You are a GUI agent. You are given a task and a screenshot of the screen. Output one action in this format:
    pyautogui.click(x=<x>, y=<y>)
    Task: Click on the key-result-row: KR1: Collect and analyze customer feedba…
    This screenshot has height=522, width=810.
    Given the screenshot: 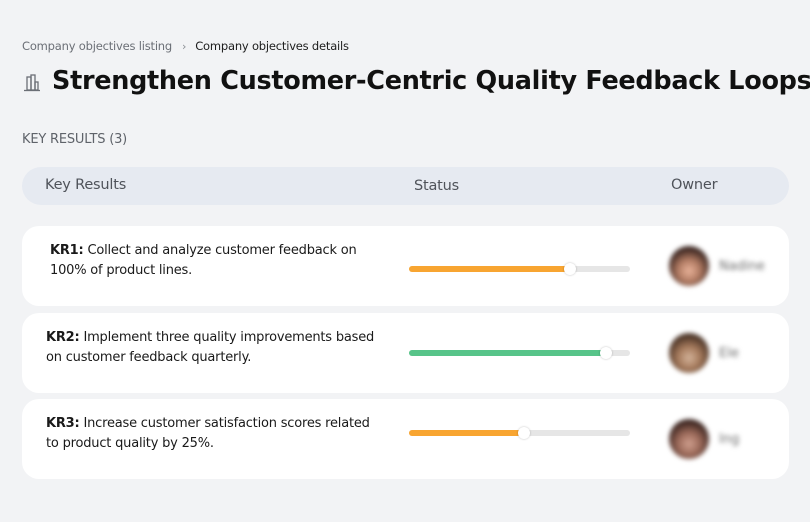 What is the action you would take?
    pyautogui.click(x=405, y=266)
    